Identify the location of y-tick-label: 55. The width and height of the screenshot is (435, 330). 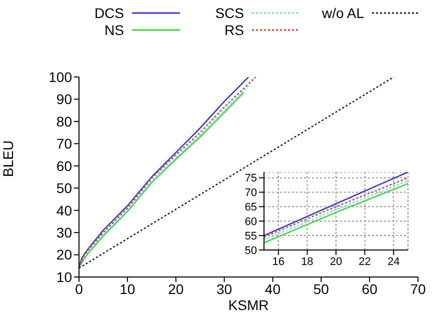
(250, 236).